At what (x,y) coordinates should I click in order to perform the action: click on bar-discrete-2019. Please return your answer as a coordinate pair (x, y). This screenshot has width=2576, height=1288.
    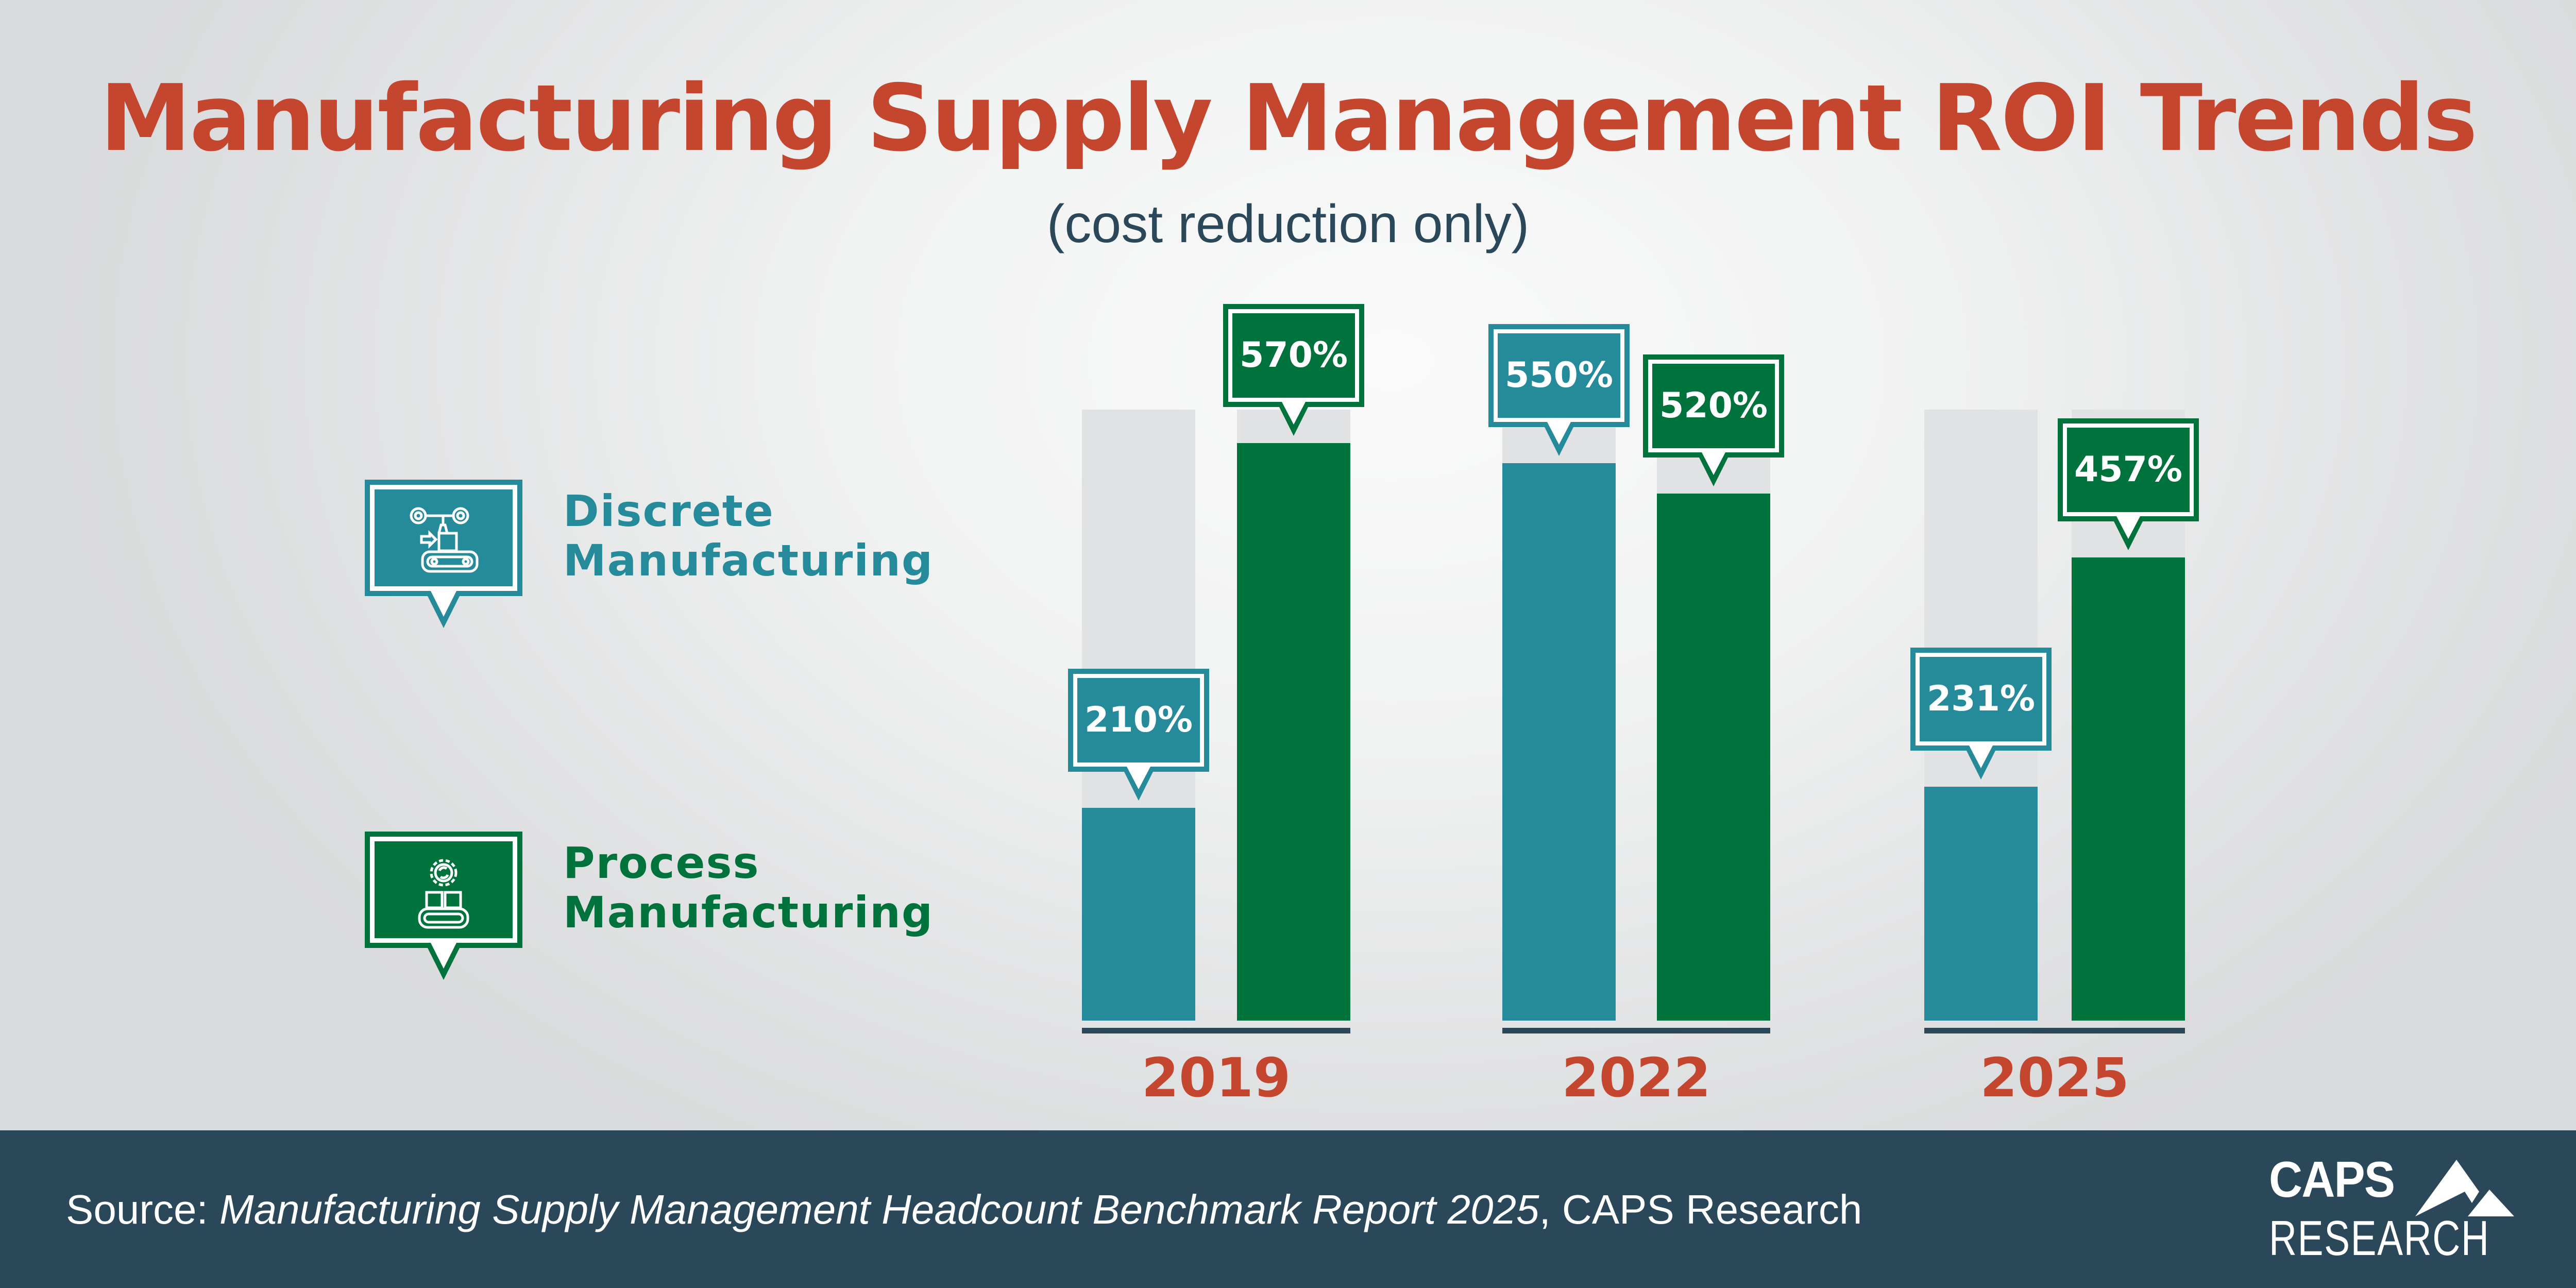
    Looking at the image, I should click on (1138, 914).